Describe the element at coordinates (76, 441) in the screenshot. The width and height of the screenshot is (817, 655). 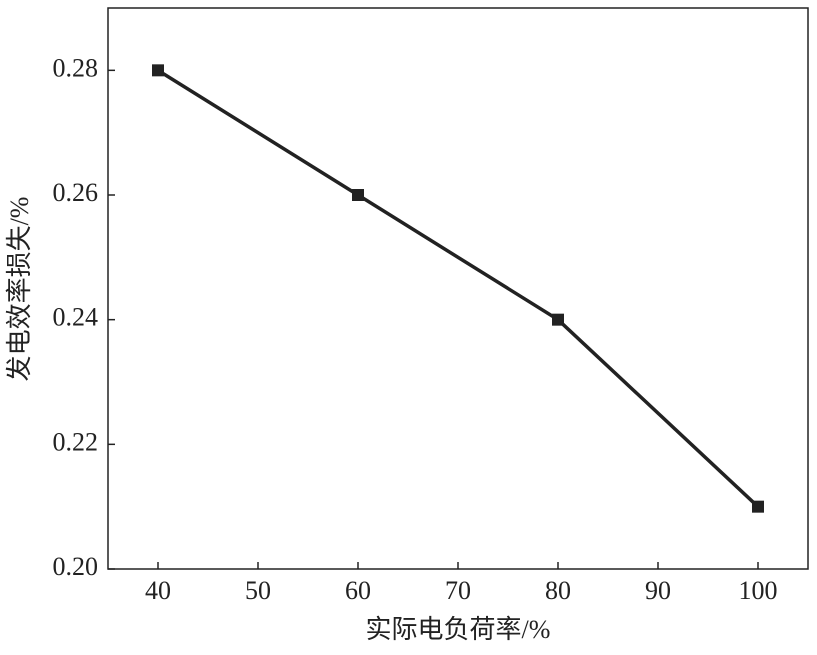
I see `y-tick-label: 0.22` at that location.